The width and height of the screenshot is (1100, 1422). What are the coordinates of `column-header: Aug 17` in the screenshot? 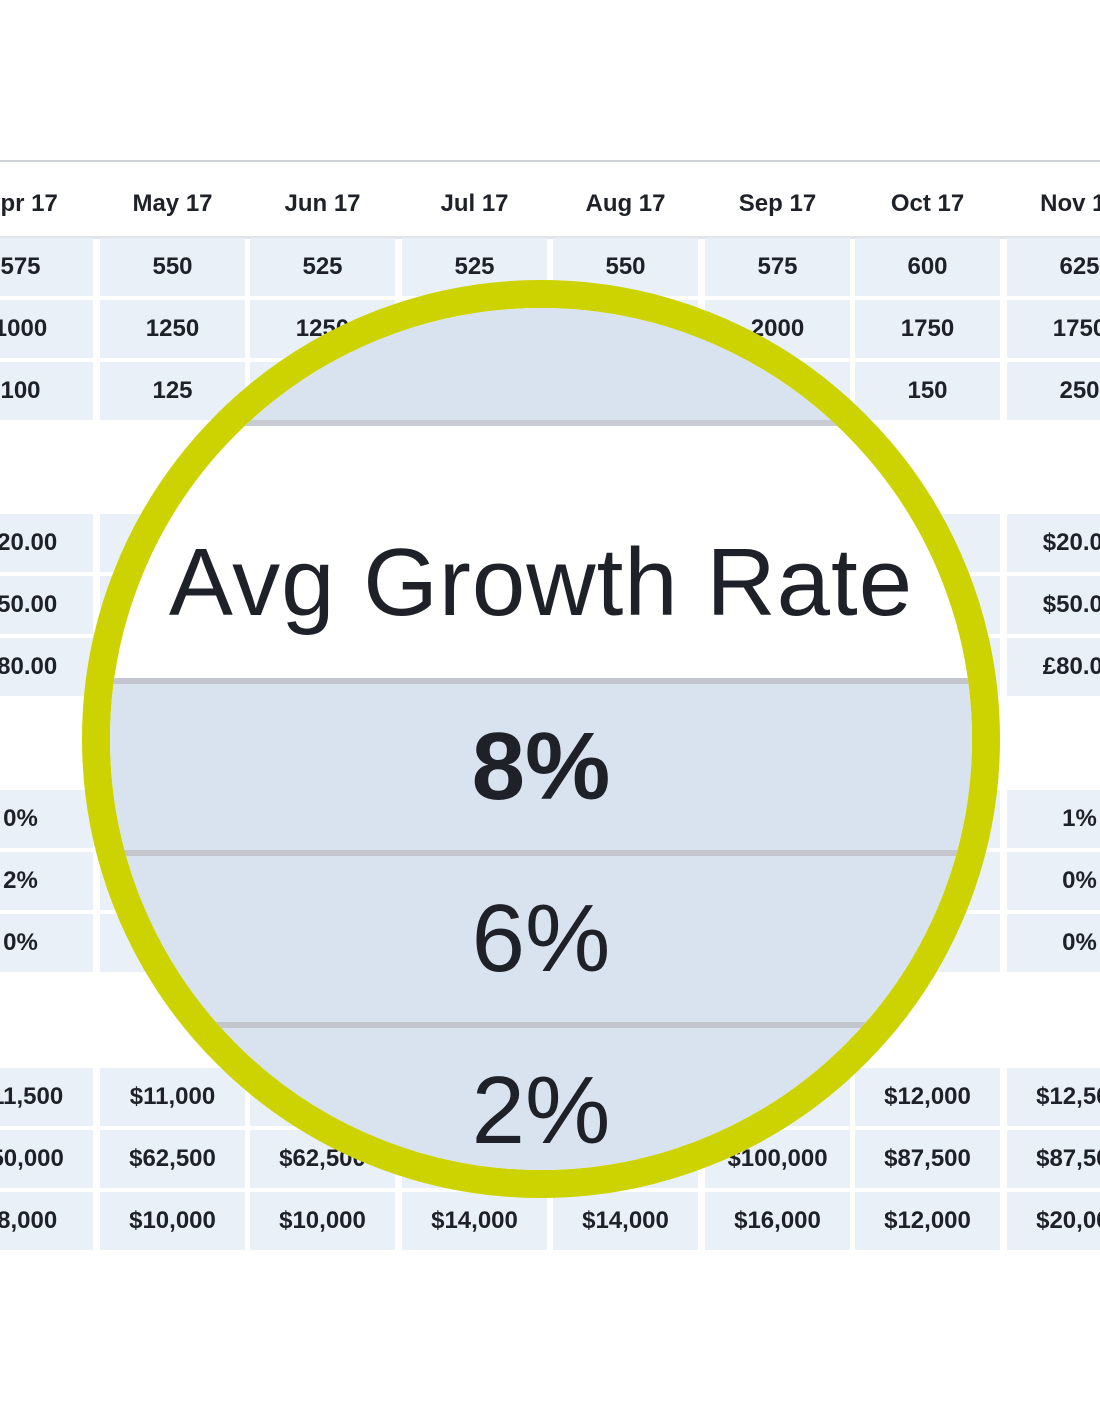 It's located at (625, 203).